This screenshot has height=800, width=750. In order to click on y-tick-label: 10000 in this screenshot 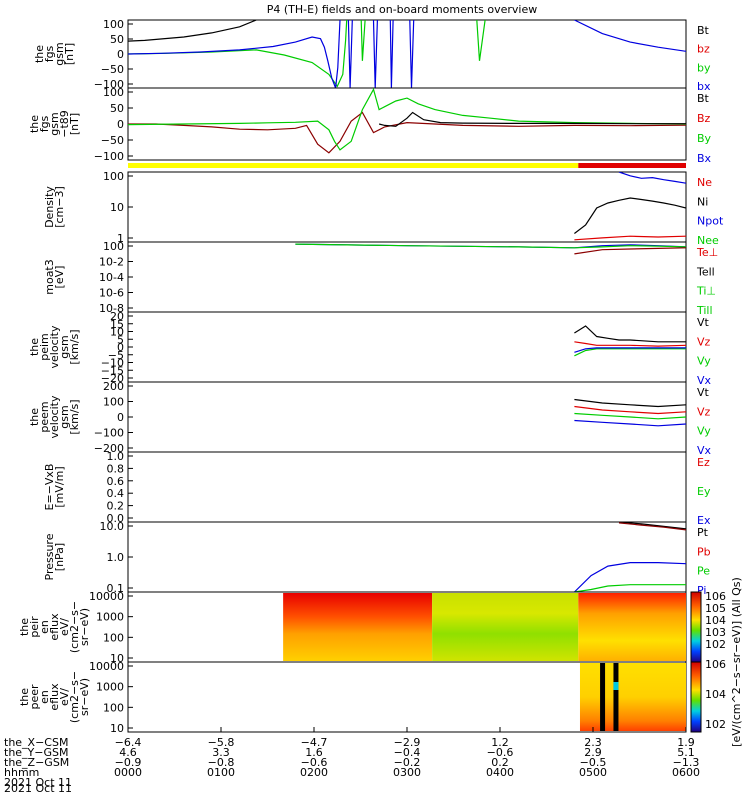, I will do `click(106, 596)`.